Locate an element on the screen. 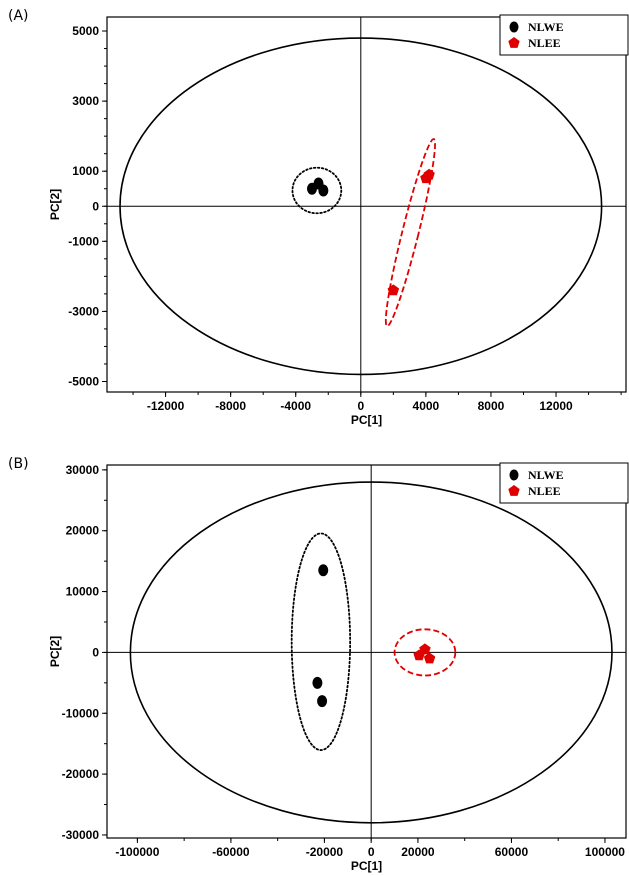 Image resolution: width=629 pixels, height=876 pixels. y-tick-label: -20000 is located at coordinates (81, 774).